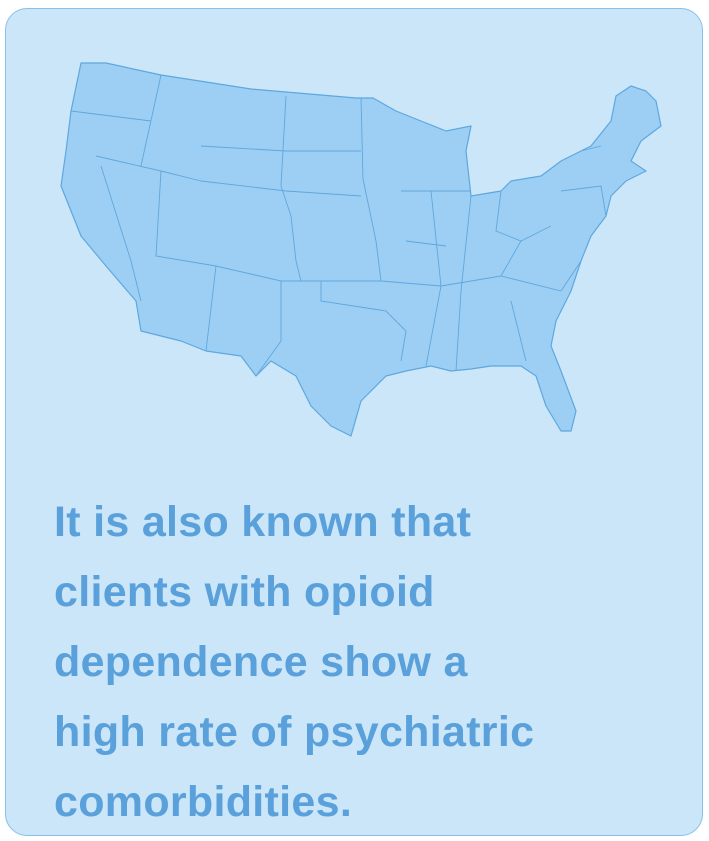 Image resolution: width=709 pixels, height=841 pixels. Describe the element at coordinates (203, 802) in the screenshot. I see `text-line: comorbidities.` at that location.